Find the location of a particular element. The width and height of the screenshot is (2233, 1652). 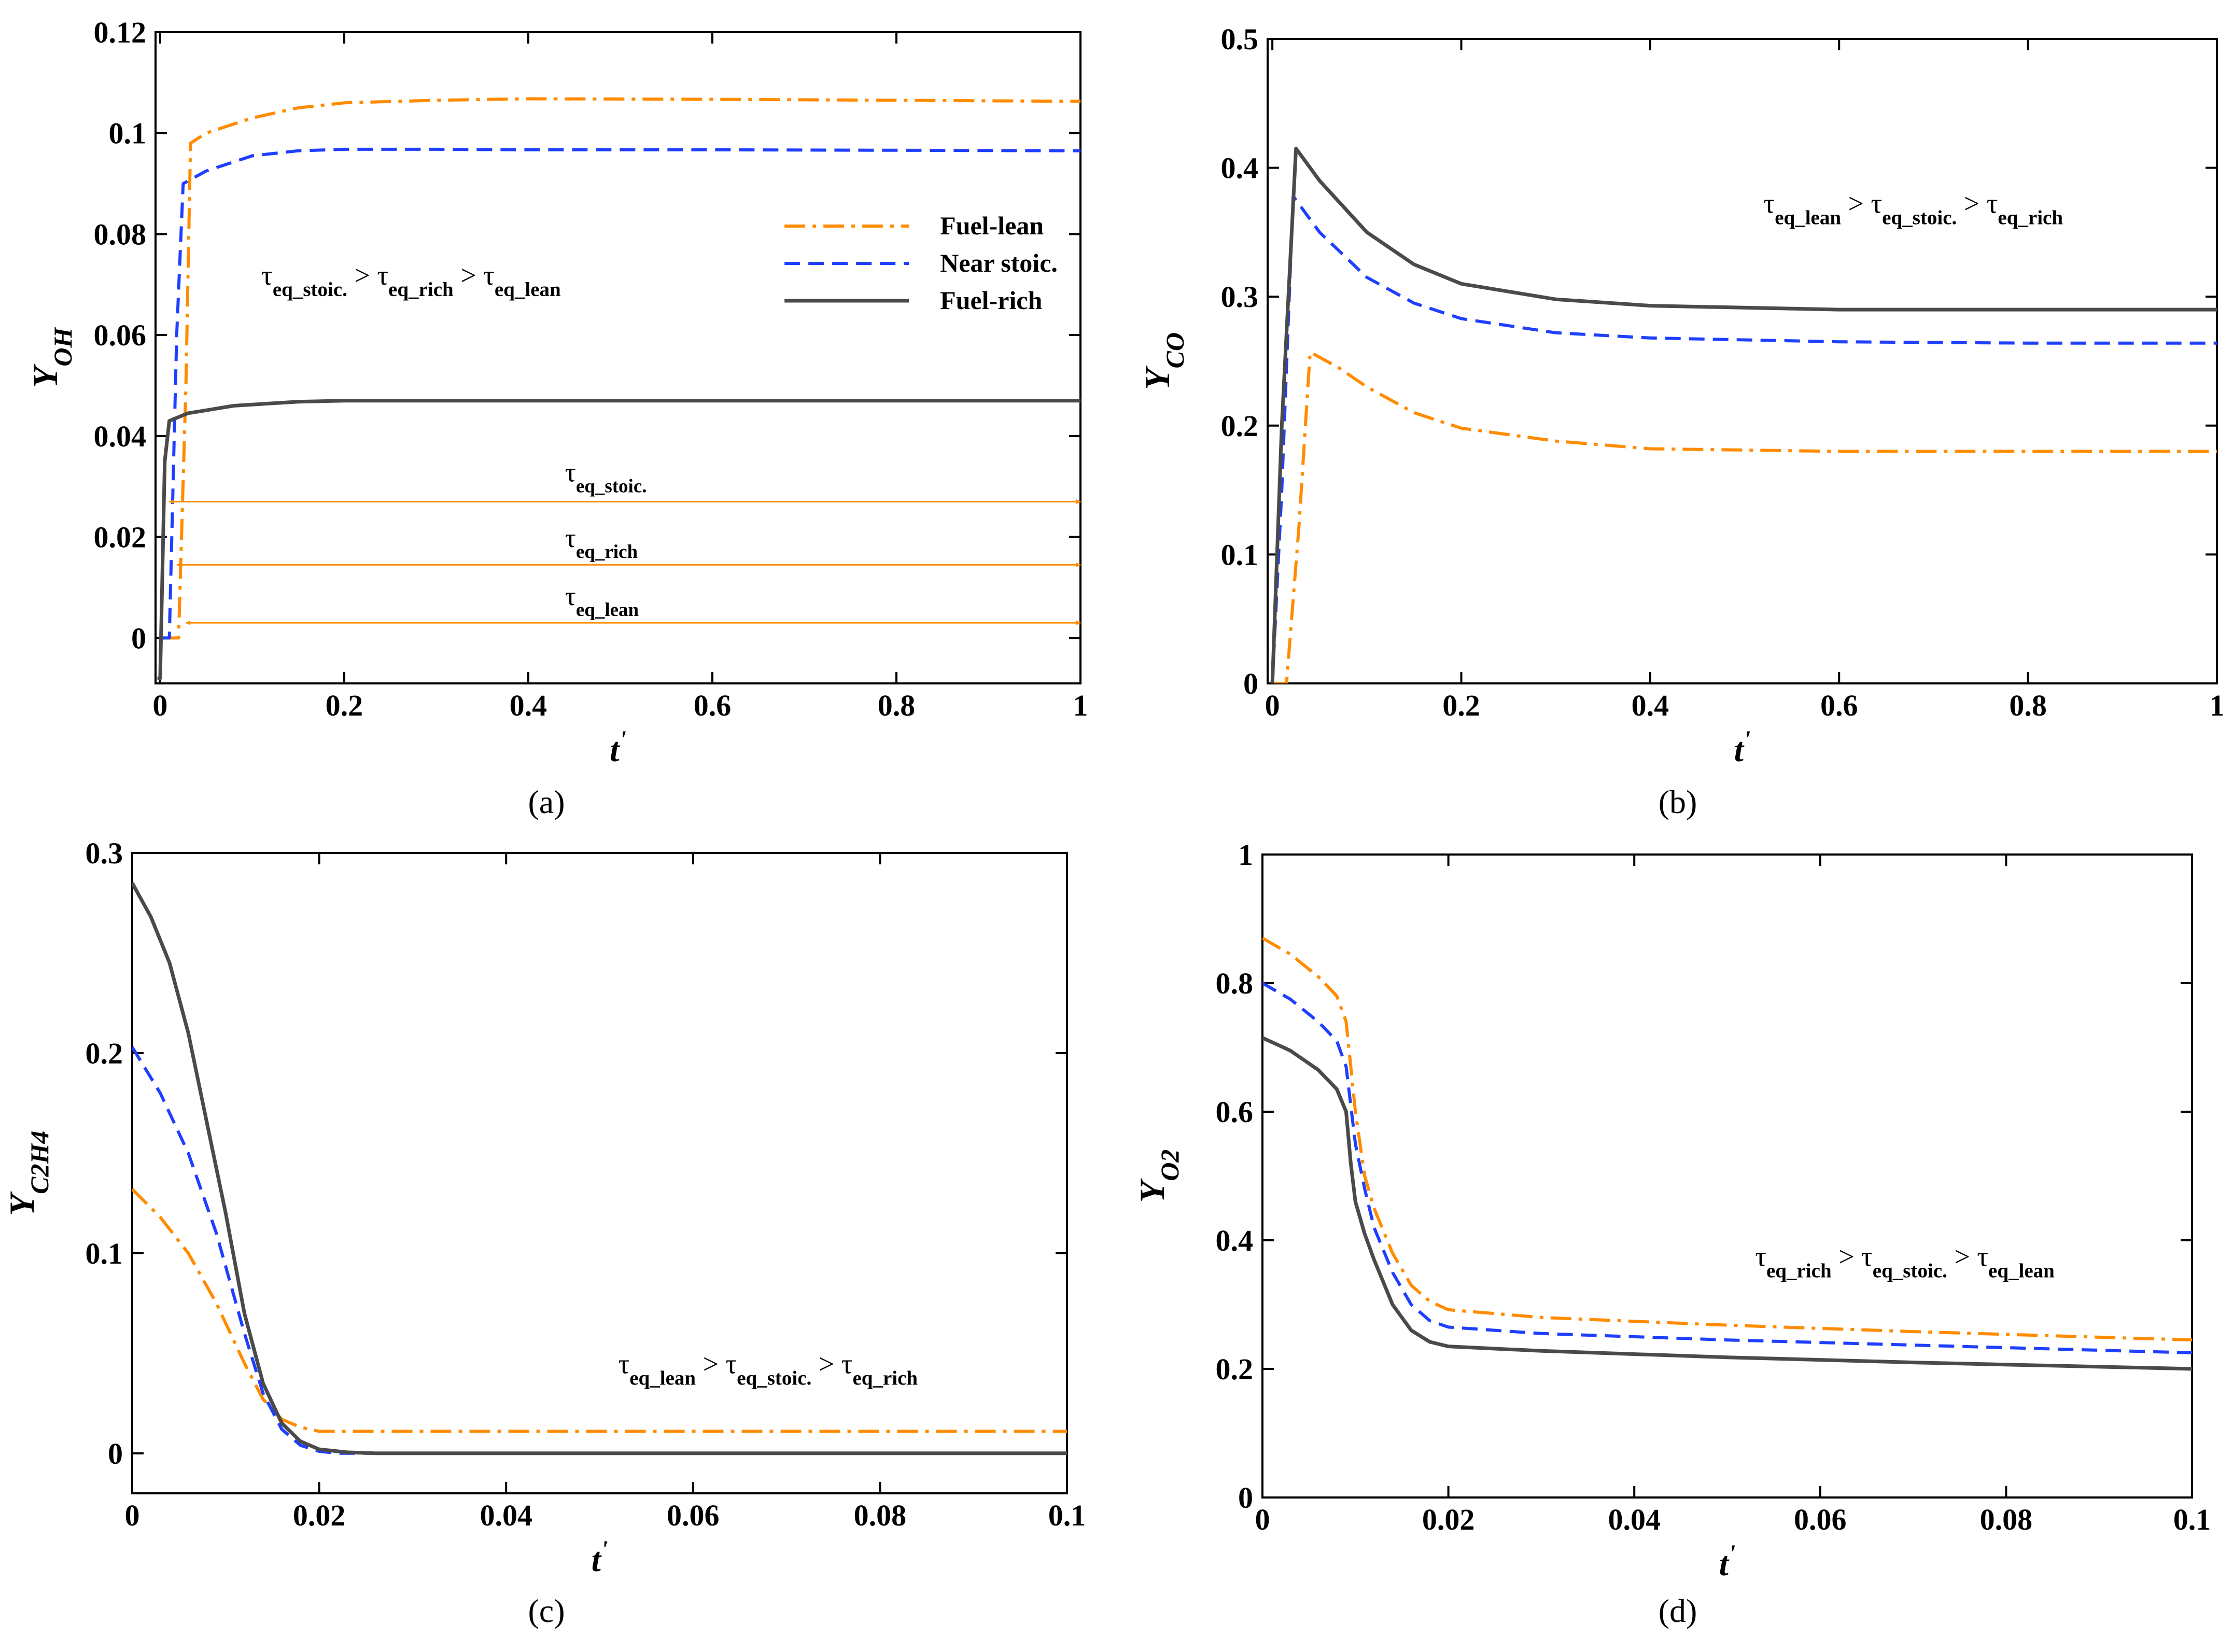

y-tick-label: 1 is located at coordinates (1246, 855).